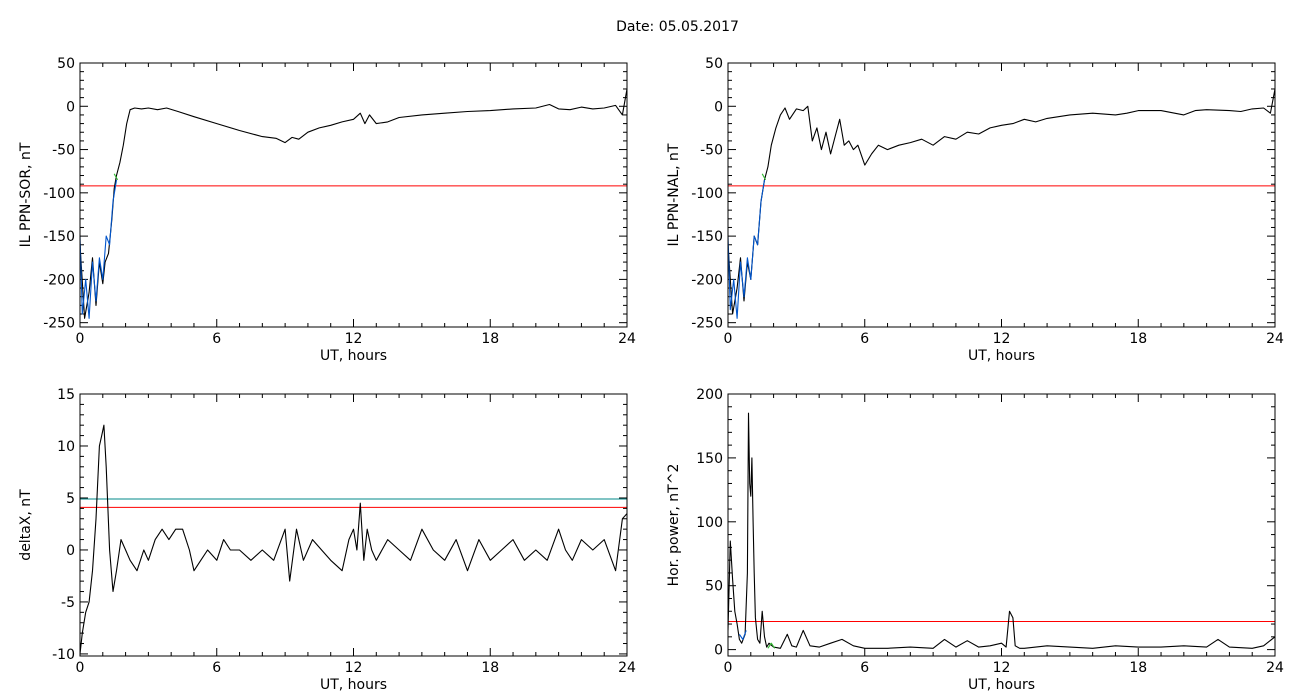 The width and height of the screenshot is (1300, 700). Describe the element at coordinates (26, 194) in the screenshot. I see `y-axis-label: IL PPN-SOR, nT` at that location.